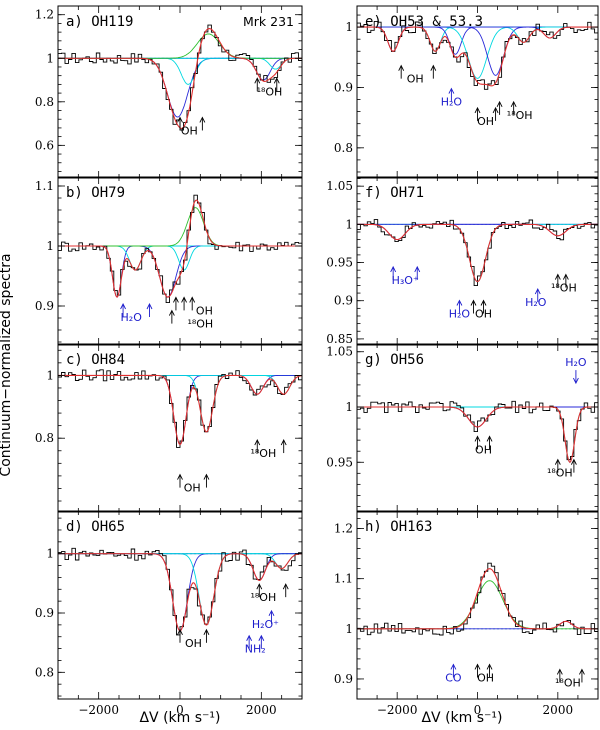 Image resolution: width=600 pixels, height=730 pixels. What do you see at coordinates (7, 364) in the screenshot?
I see `y-axis-title: Continuum−normalized spectra` at bounding box center [7, 364].